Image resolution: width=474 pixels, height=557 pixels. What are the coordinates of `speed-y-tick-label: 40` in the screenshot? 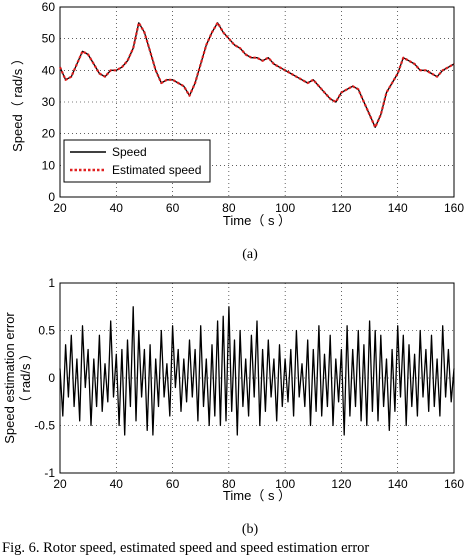 It's located at (49, 70).